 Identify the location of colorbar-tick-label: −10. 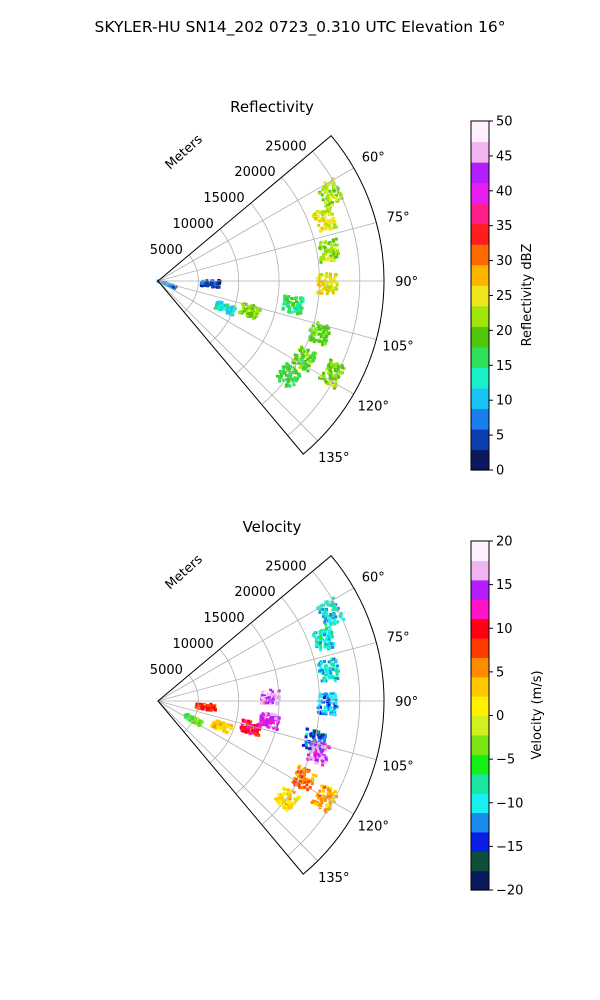
(509, 803).